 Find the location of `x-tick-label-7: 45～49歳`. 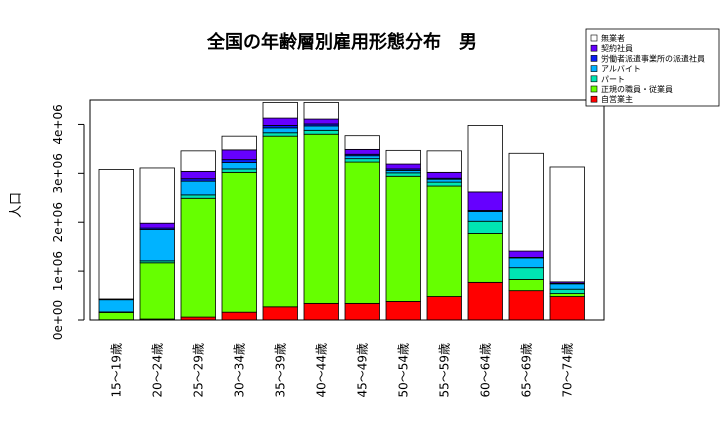

x-tick-label-7: 45～49歳 is located at coordinates (362, 370).